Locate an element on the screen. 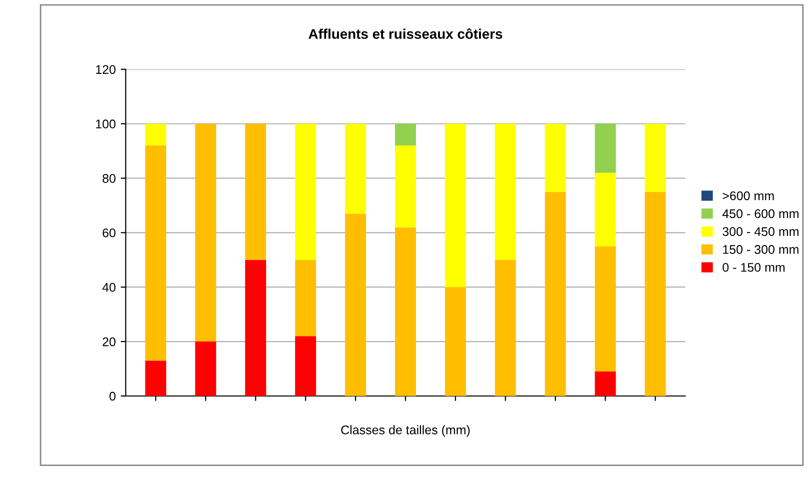 This screenshot has height=495, width=811. legend-label: 450 - 600 mm is located at coordinates (760, 213).